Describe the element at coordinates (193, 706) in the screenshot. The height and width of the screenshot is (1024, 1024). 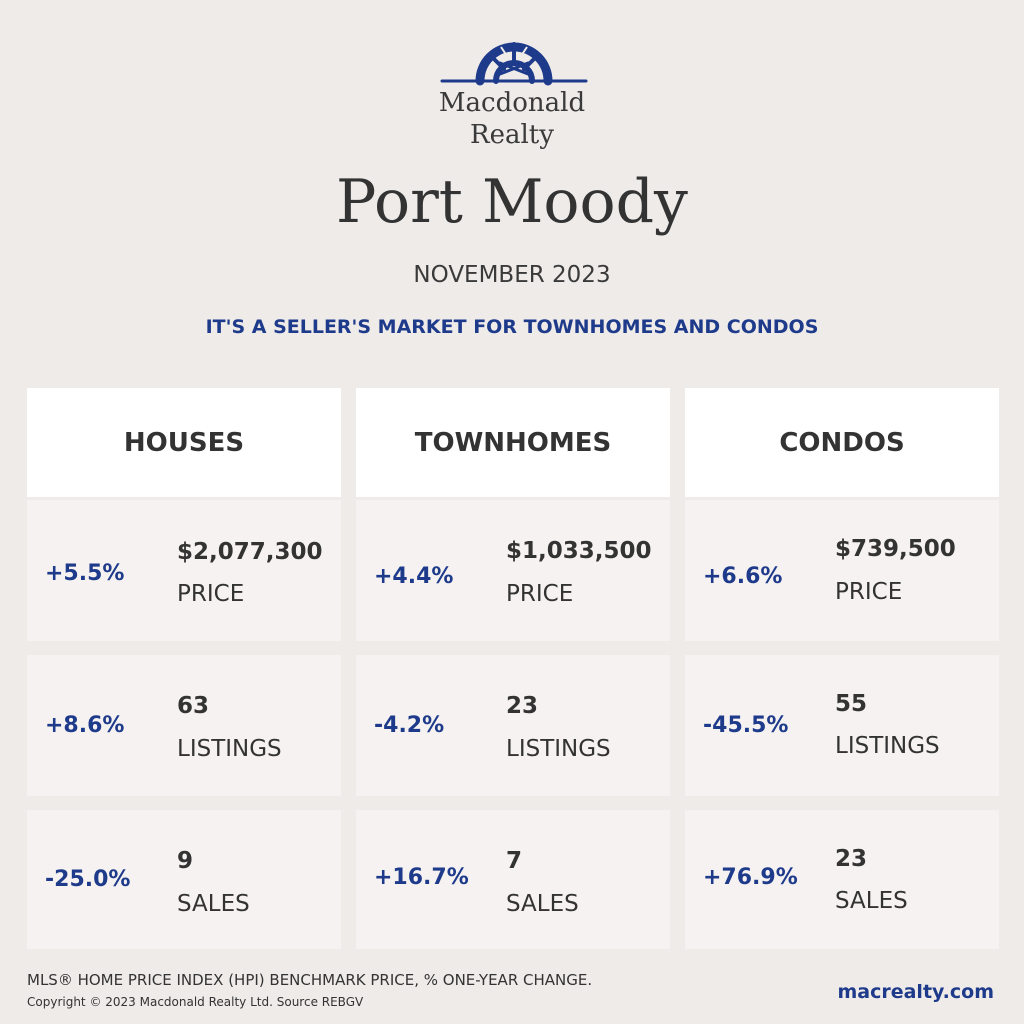
I see `stat-value: 63` at that location.